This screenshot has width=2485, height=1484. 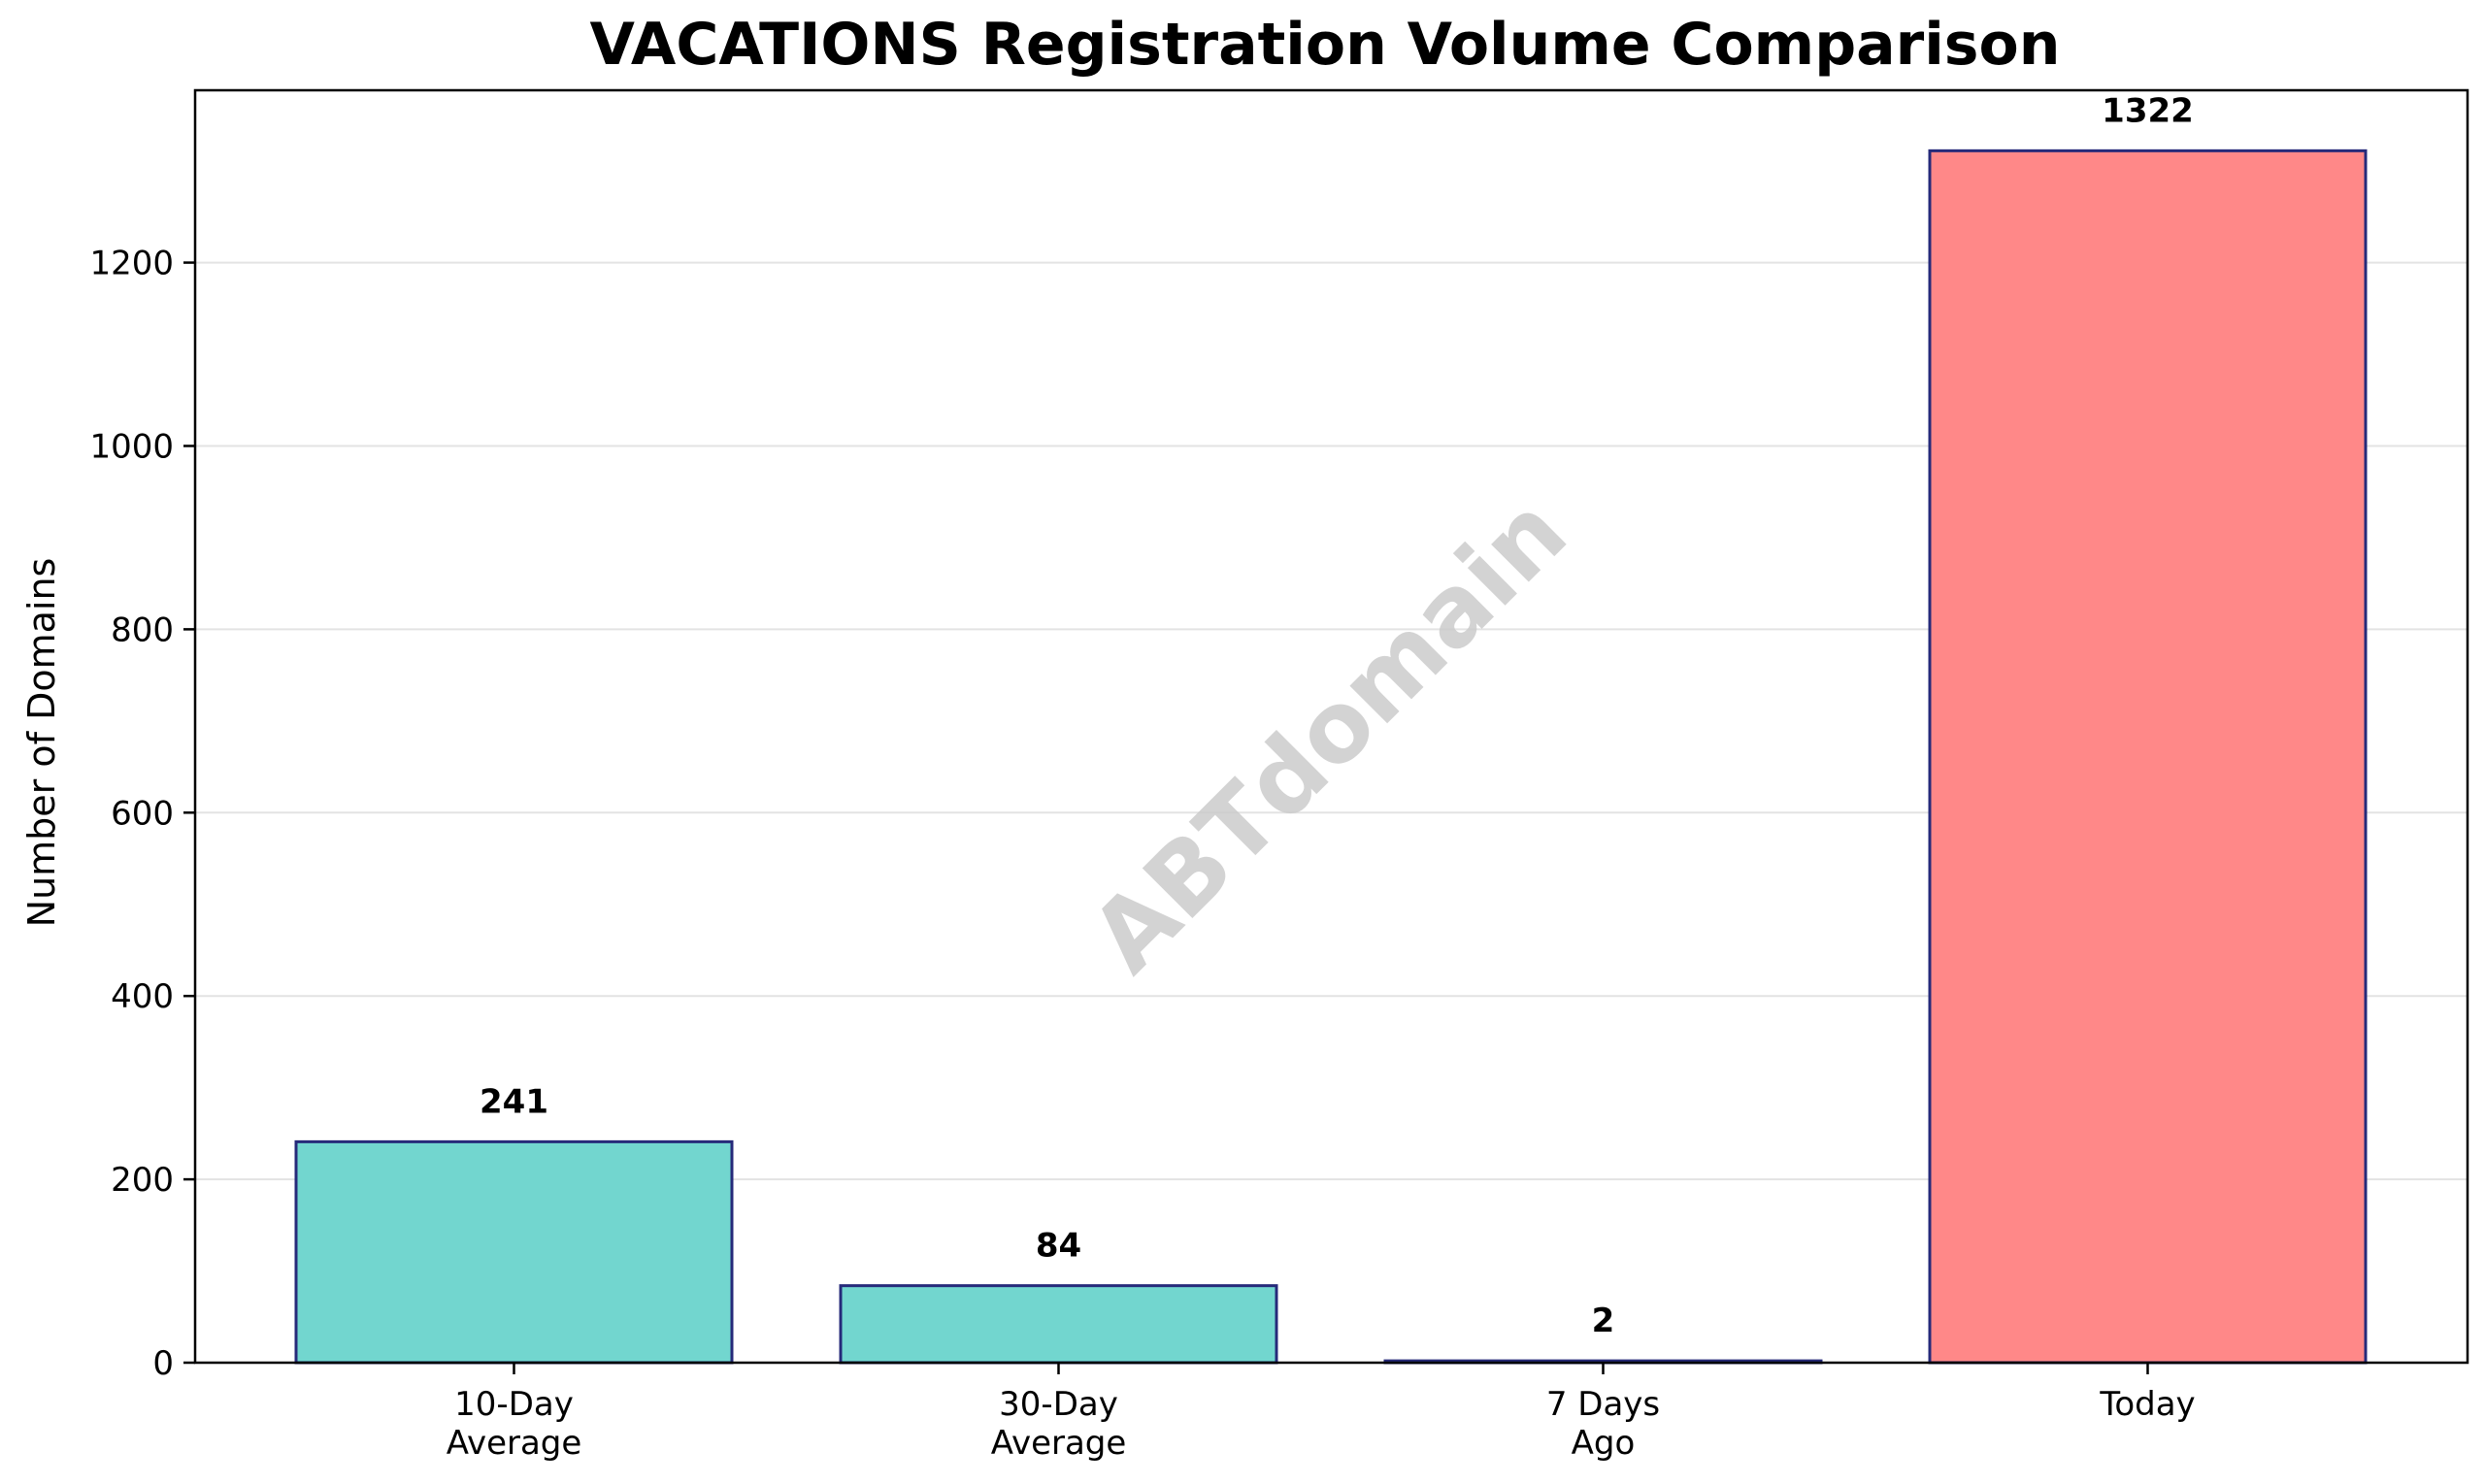 What do you see at coordinates (41, 743) in the screenshot?
I see `y-axis-label: Number of Domains` at bounding box center [41, 743].